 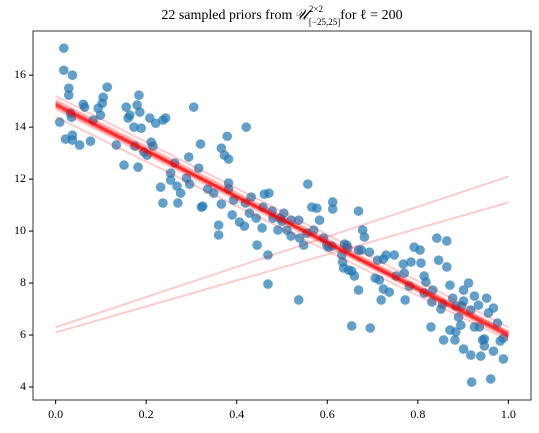 I want to click on x-tick-label: 0.2, so click(x=146, y=414).